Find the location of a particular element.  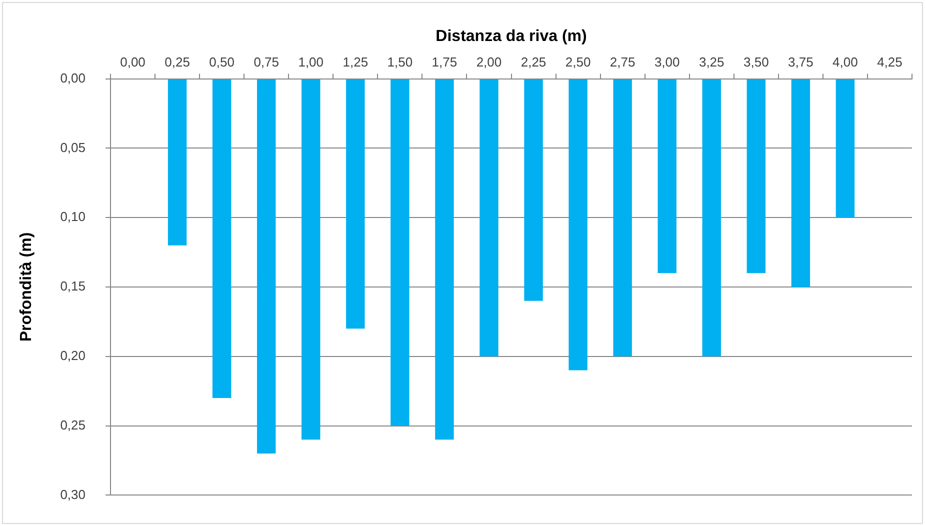

x-tick-label: 0,50 is located at coordinates (221, 62).